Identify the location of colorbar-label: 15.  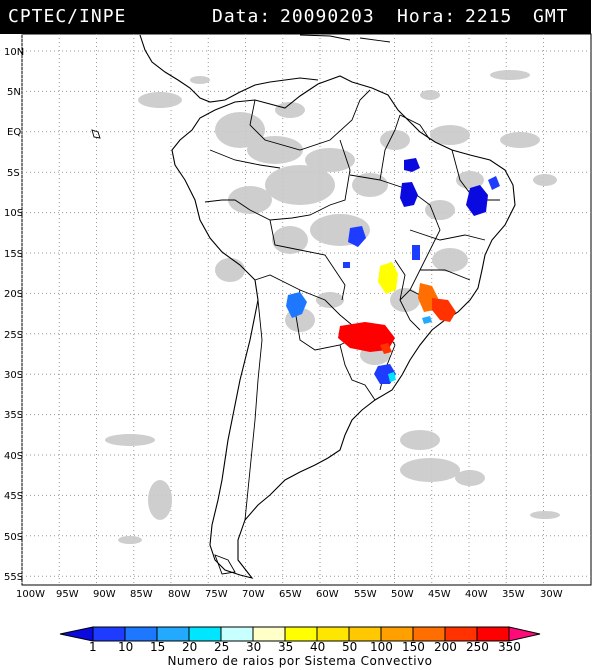
(158, 647).